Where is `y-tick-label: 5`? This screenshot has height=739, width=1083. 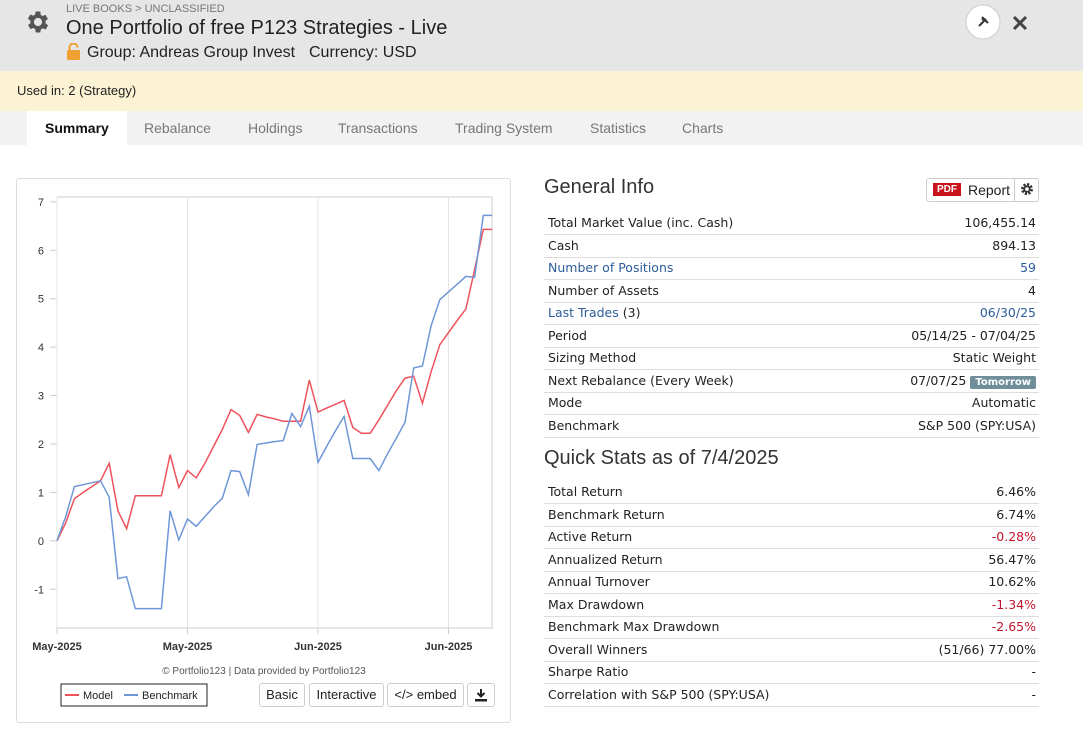 y-tick-label: 5 is located at coordinates (41, 300).